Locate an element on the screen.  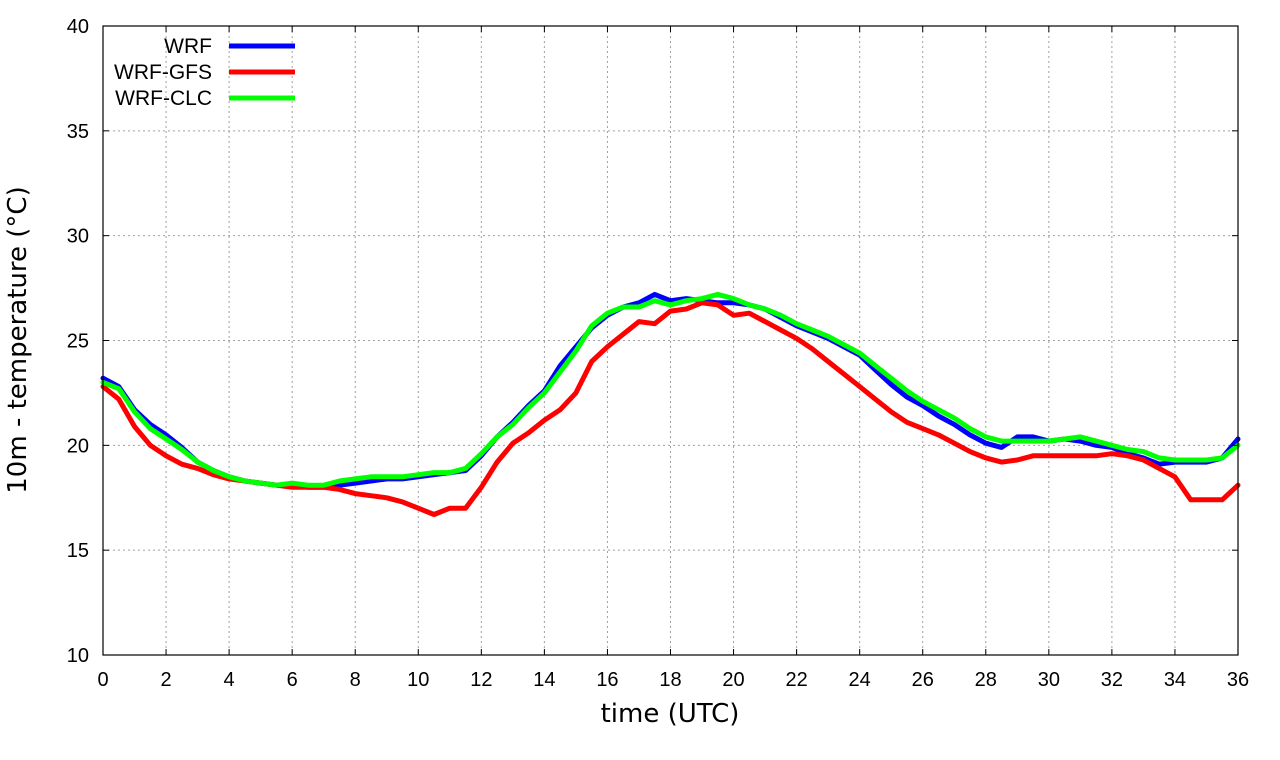
y-tick-label: 30 is located at coordinates (78, 237).